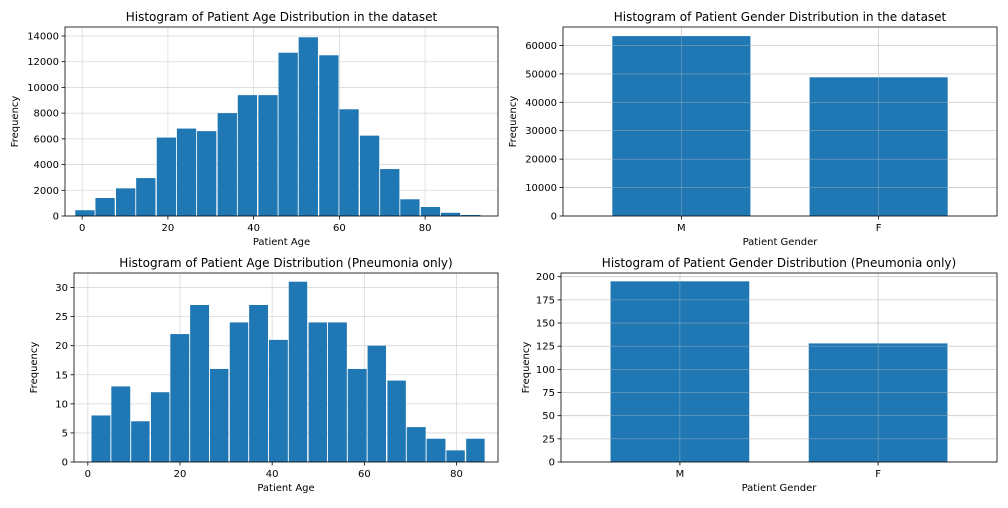 This screenshot has width=1008, height=508. What do you see at coordinates (46, 165) in the screenshot?
I see `y-tick-label: 4000` at bounding box center [46, 165].